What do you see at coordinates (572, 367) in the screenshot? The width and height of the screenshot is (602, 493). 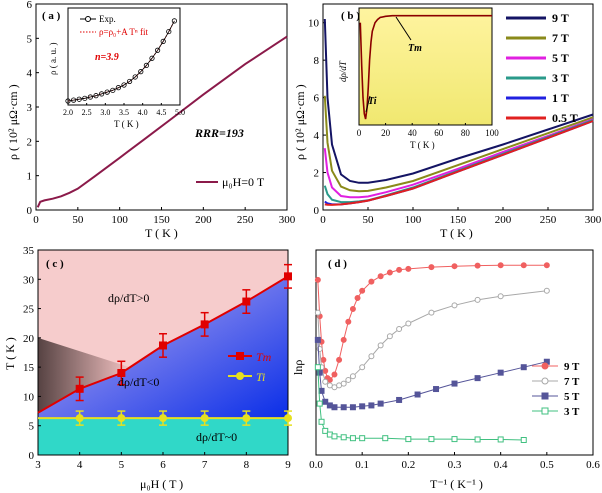 I see `panel-d-legend-label-0: 9 T` at bounding box center [572, 367].